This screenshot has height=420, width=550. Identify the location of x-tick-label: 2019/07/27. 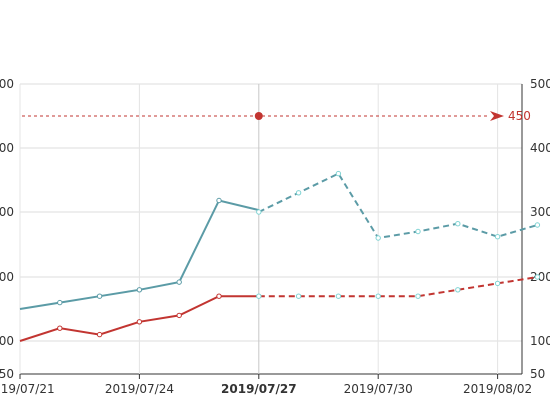
(259, 389).